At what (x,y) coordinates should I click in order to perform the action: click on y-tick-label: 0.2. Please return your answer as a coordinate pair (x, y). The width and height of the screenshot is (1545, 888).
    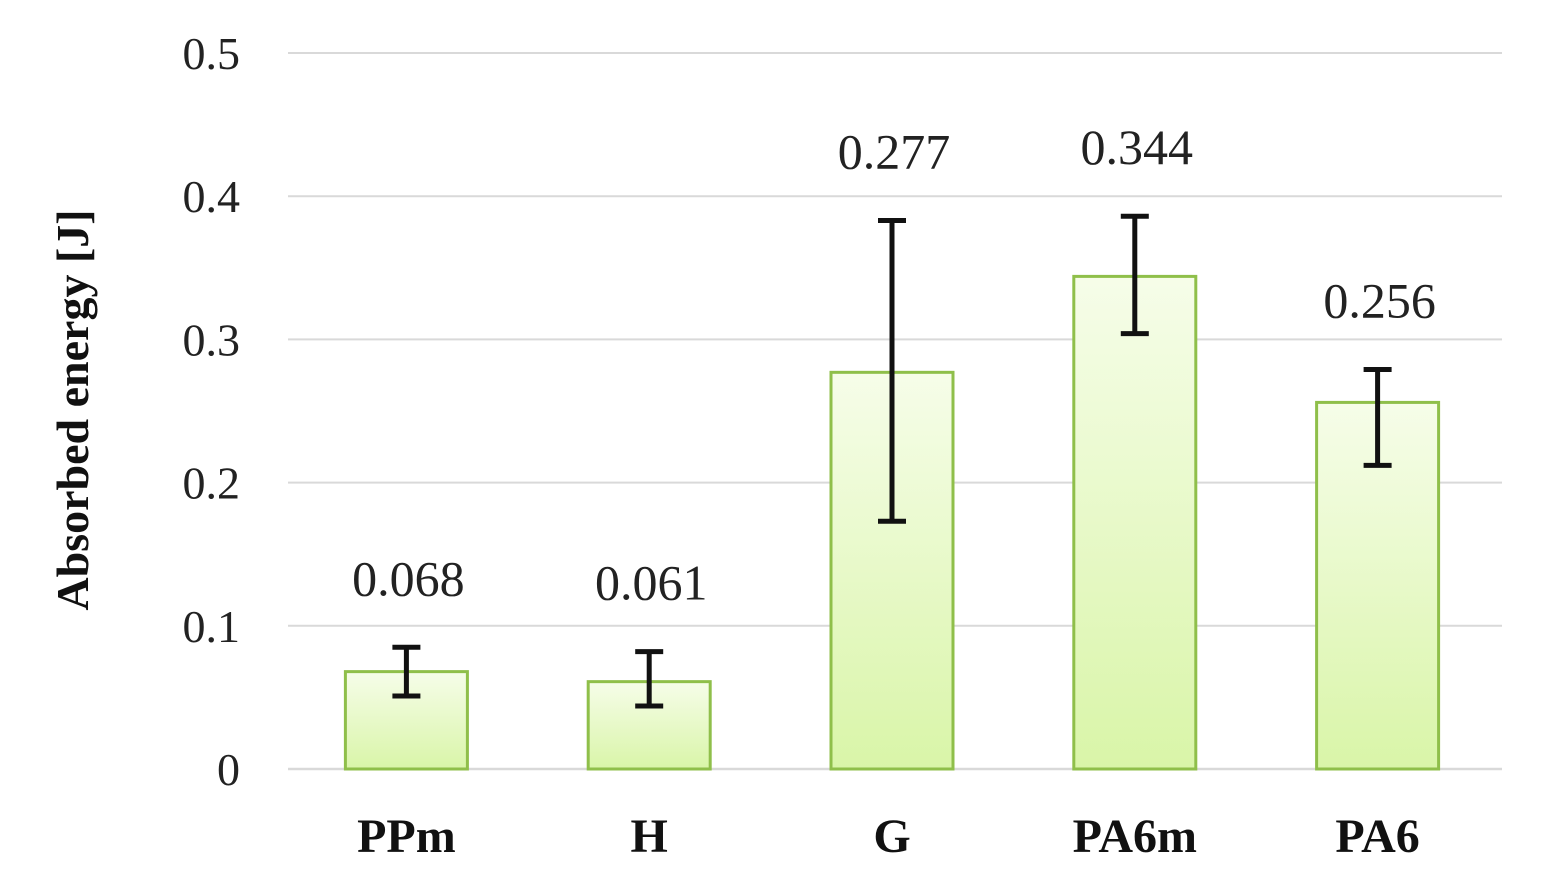
    Looking at the image, I should click on (212, 483).